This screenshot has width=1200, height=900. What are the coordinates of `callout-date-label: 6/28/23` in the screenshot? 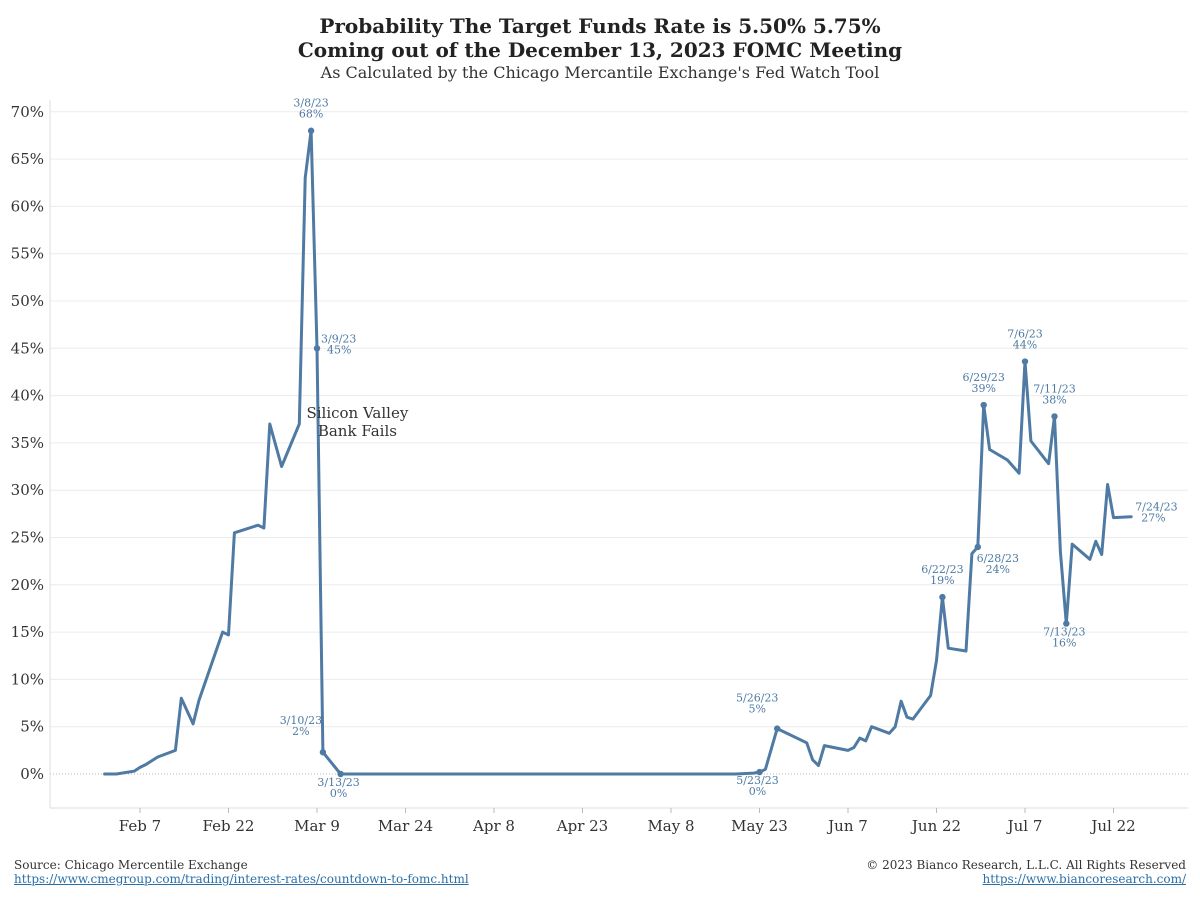 It's located at (998, 558).